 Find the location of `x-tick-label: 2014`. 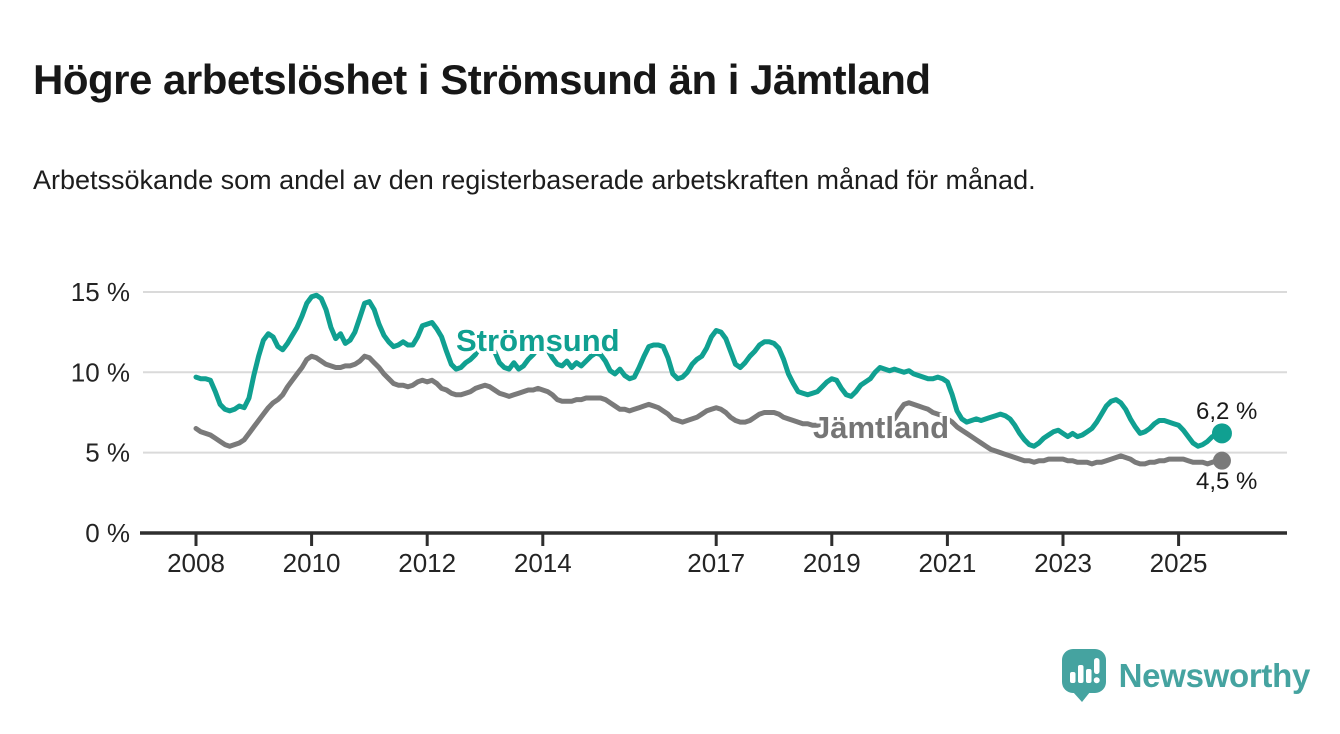

x-tick-label: 2014 is located at coordinates (543, 563).